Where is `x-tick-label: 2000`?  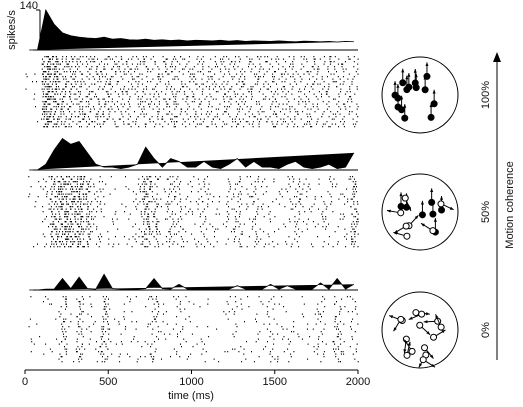 x-tick-label: 2000 is located at coordinates (358, 382).